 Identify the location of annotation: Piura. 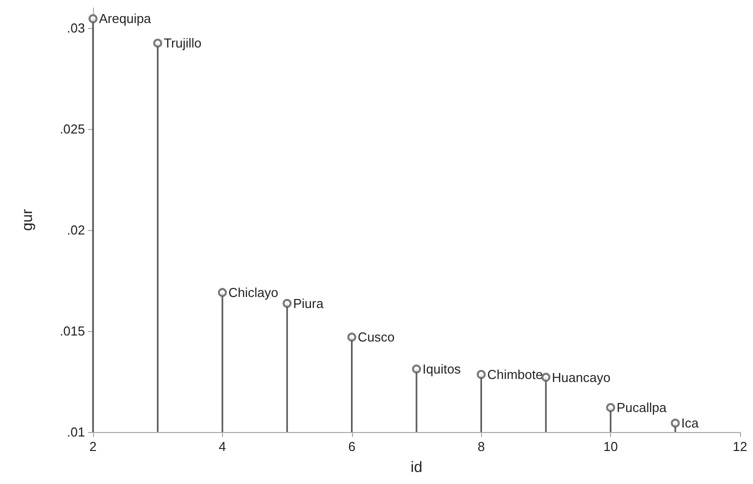
(308, 303).